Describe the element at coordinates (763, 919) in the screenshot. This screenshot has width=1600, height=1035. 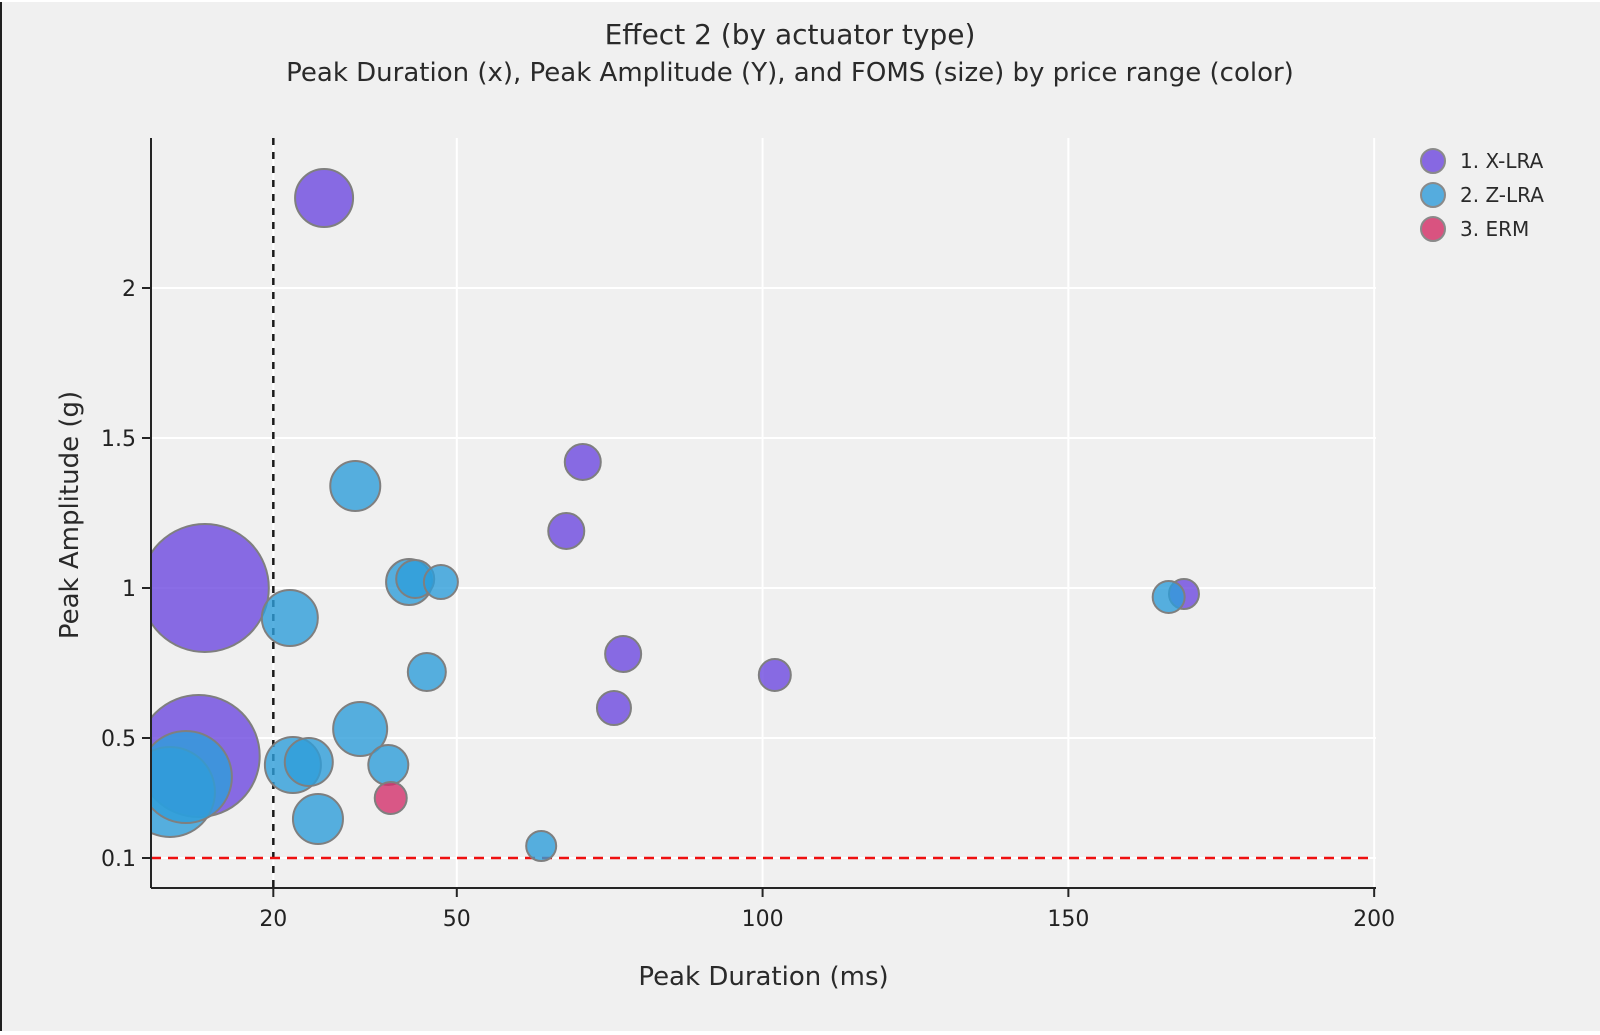
I see `x-tick-label: 100` at that location.